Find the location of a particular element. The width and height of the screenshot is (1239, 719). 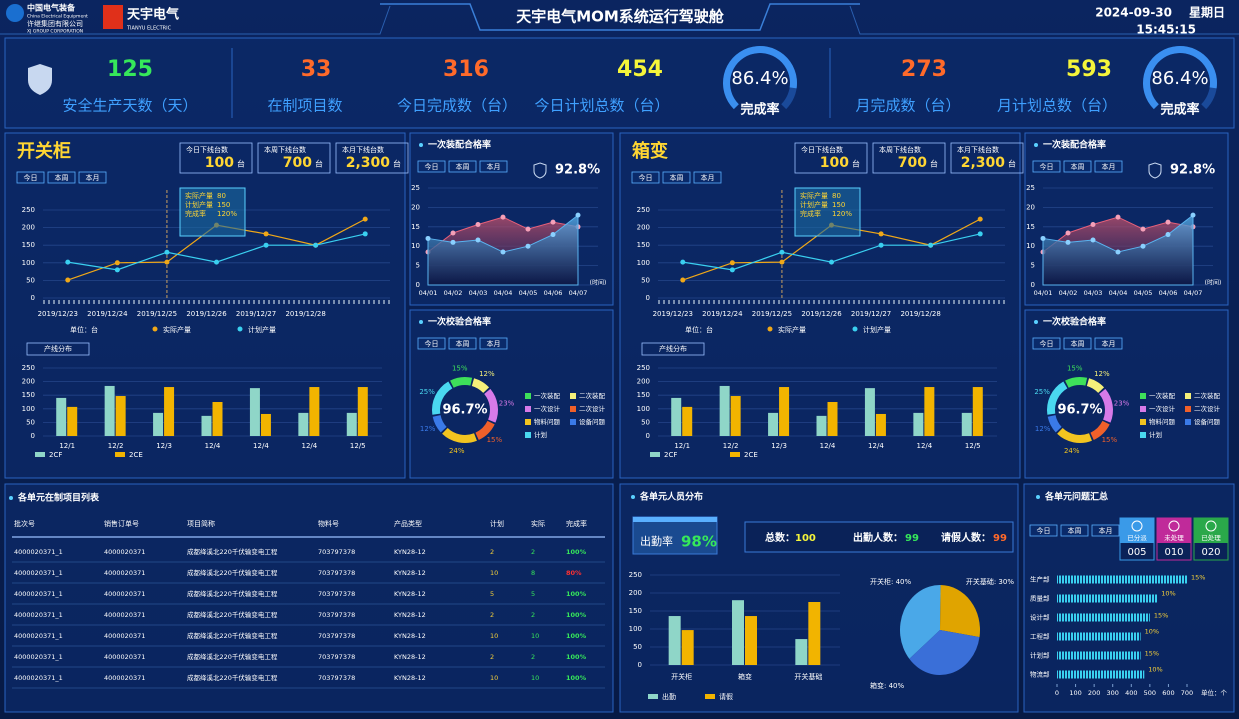

x-tick-label: 04/03 is located at coordinates (1093, 293).